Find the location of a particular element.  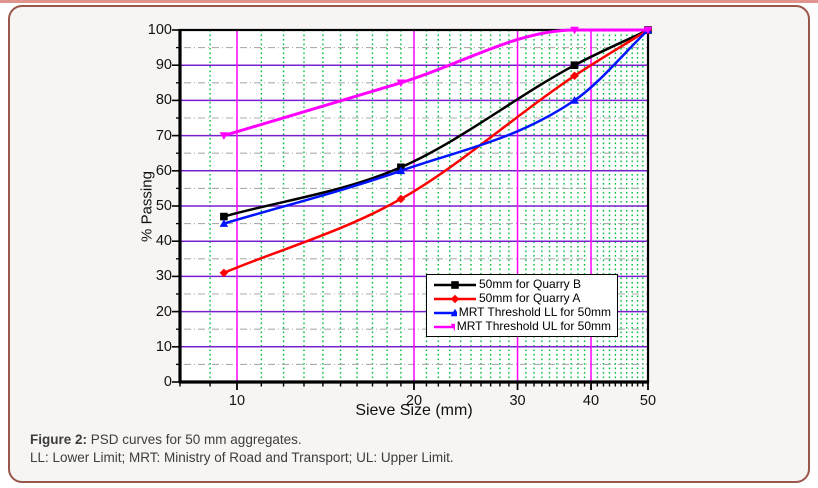

x-tick-label: 50 is located at coordinates (648, 401).